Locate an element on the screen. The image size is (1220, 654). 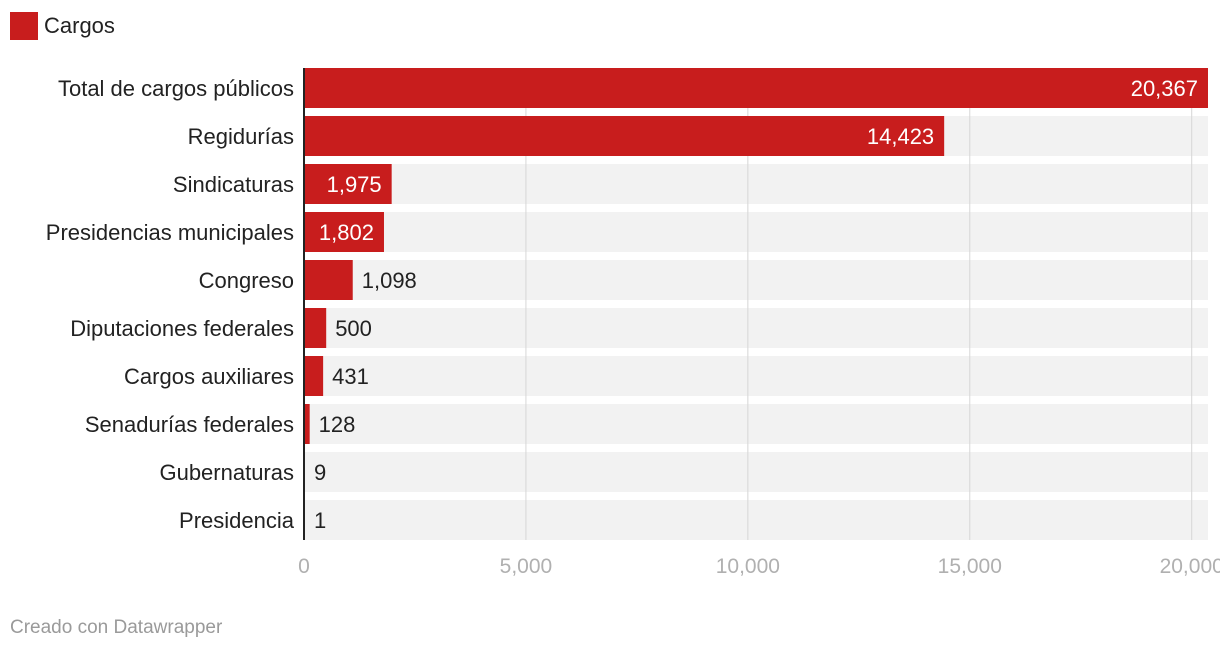
category-label: Total de cargos públicos is located at coordinates (176, 88).